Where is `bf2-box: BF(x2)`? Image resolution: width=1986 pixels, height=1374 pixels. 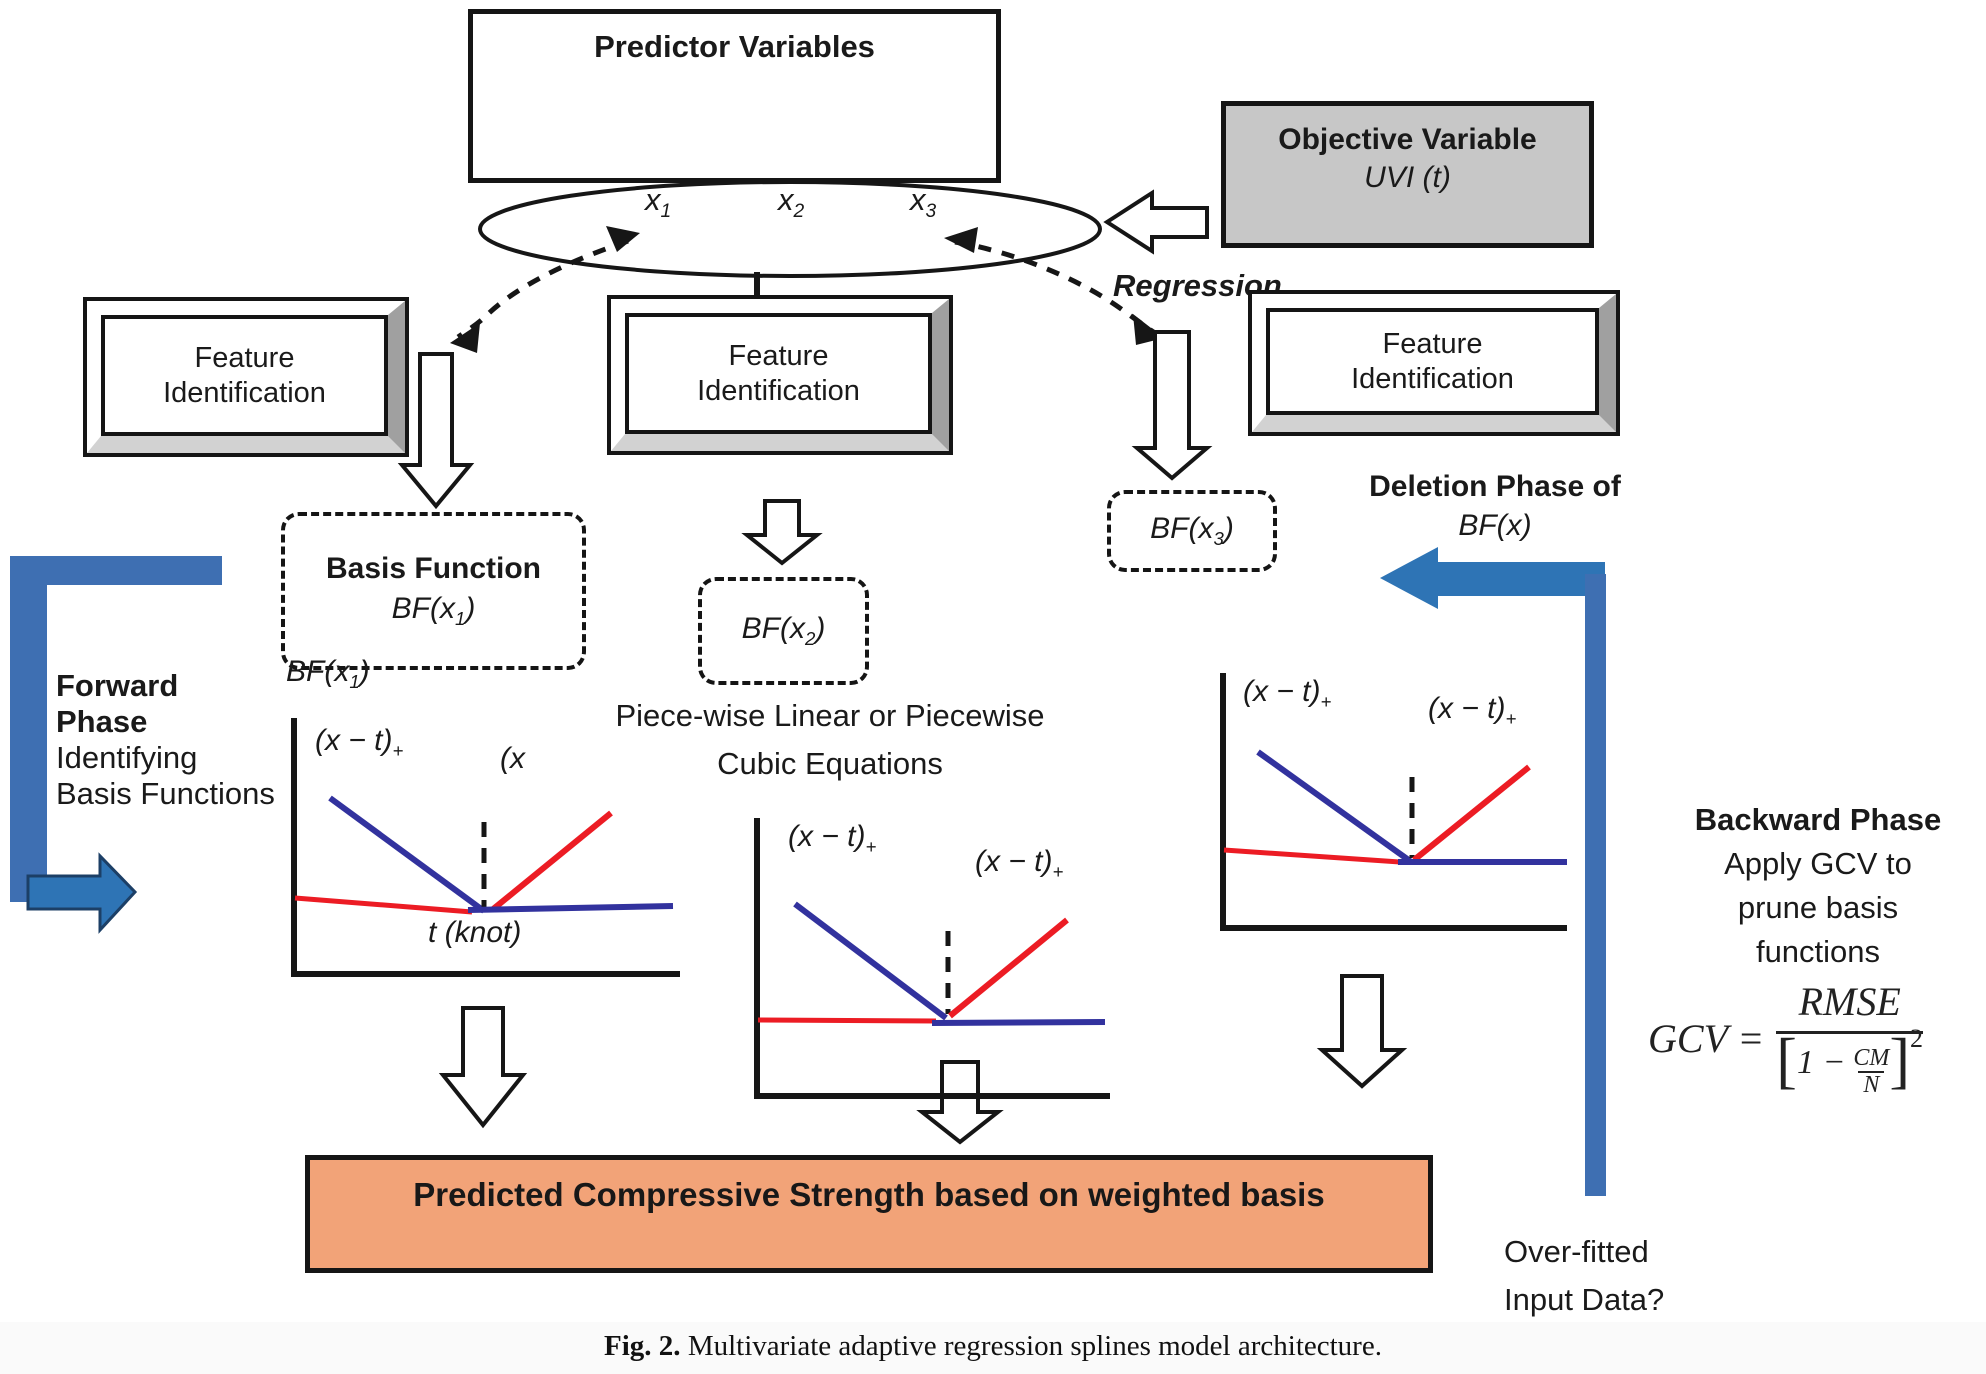 bf2-box: BF(x2) is located at coordinates (783, 631).